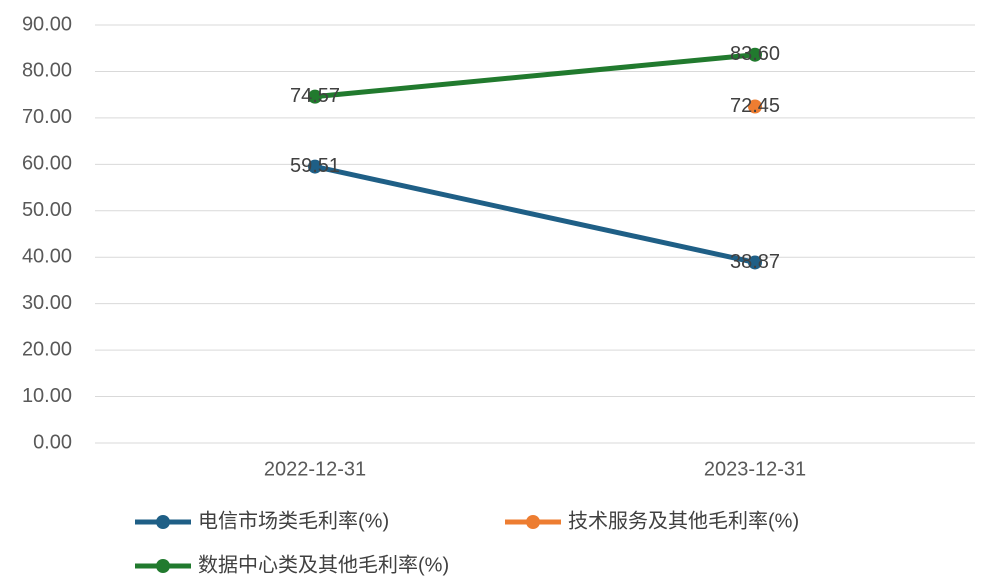  I want to click on x-tick-label: 2022-12-31, so click(315, 469).